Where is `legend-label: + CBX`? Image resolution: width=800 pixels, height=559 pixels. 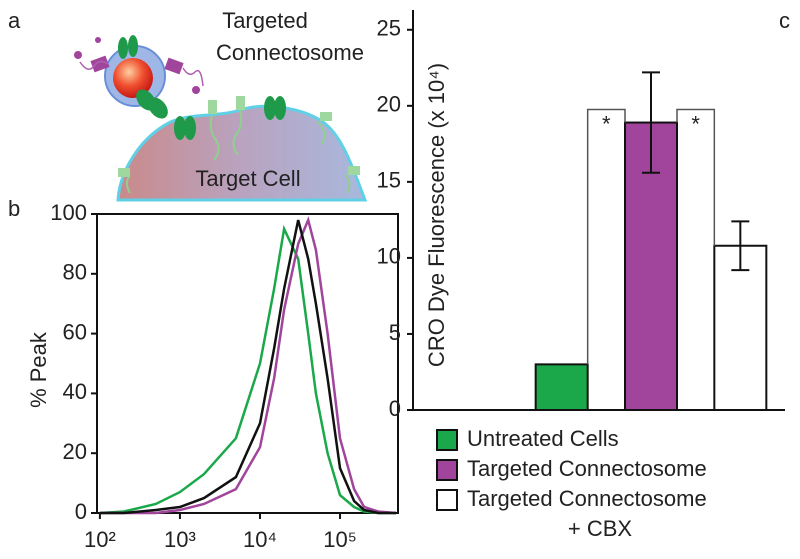
legend-label: + CBX is located at coordinates (600, 528).